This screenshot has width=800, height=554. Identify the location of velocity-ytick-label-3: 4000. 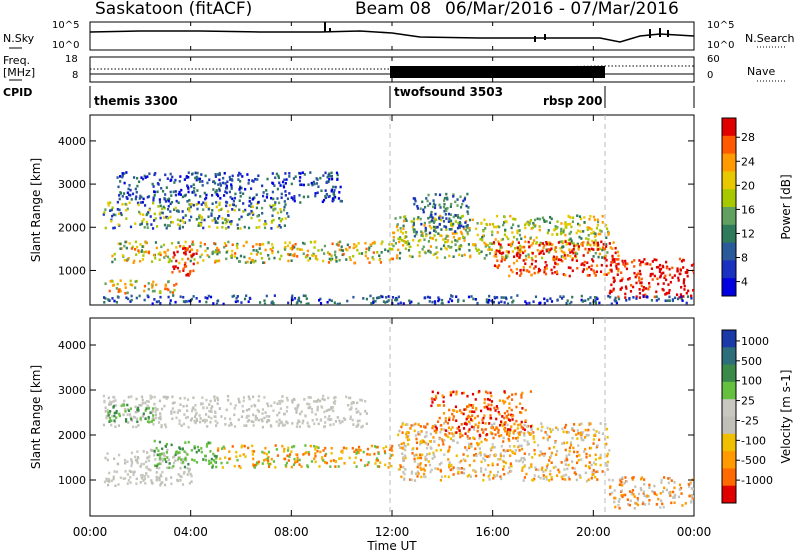
(72, 345).